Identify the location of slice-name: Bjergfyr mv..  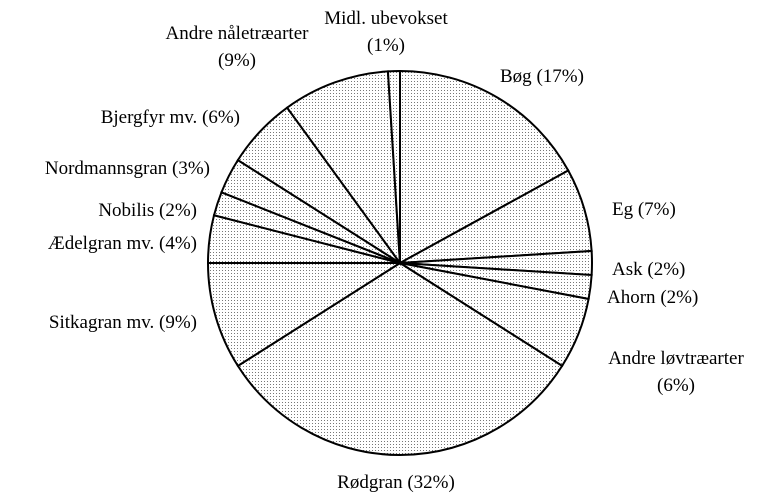
(149, 117).